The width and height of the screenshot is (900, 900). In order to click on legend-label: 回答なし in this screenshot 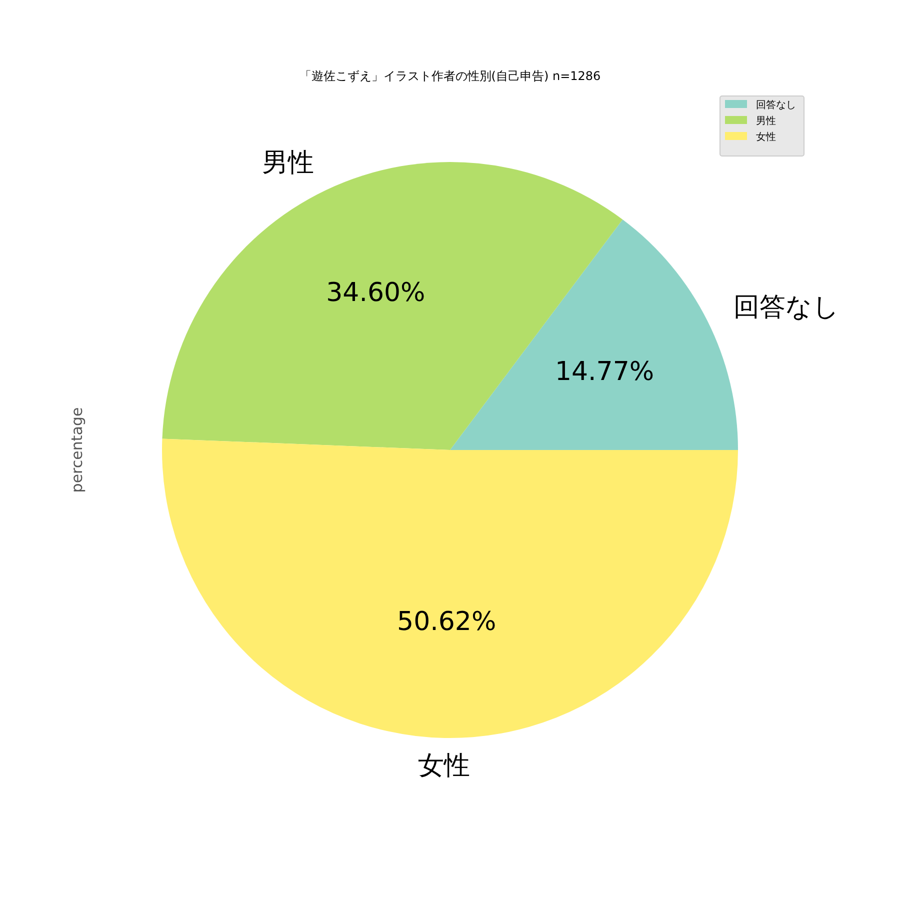, I will do `click(776, 105)`.